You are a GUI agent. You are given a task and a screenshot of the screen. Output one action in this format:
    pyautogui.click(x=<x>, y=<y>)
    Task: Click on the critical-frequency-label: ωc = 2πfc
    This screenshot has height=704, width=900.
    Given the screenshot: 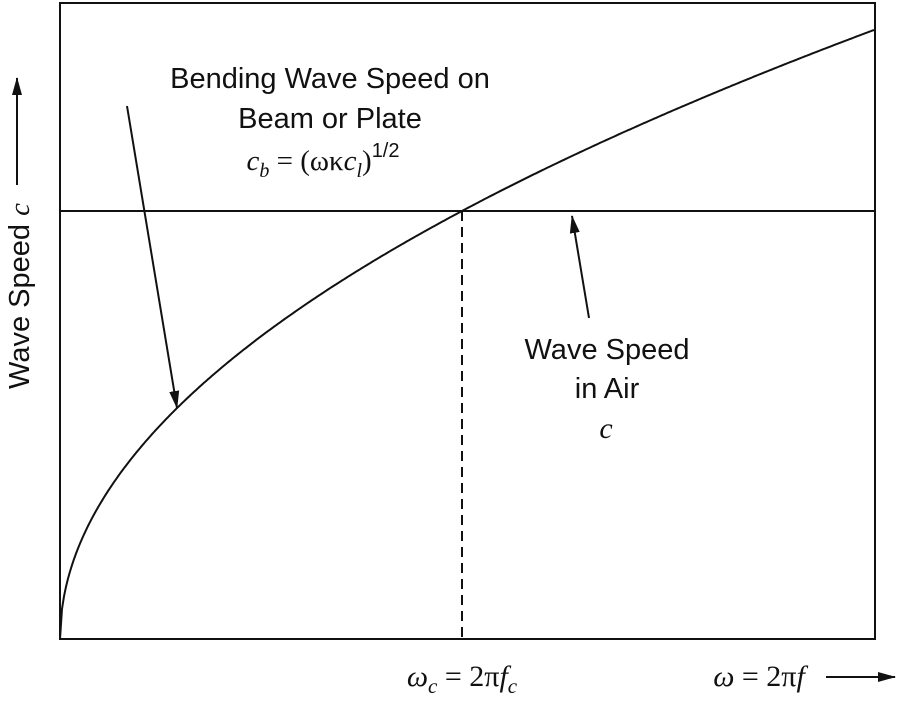 What is the action you would take?
    pyautogui.click(x=462, y=679)
    